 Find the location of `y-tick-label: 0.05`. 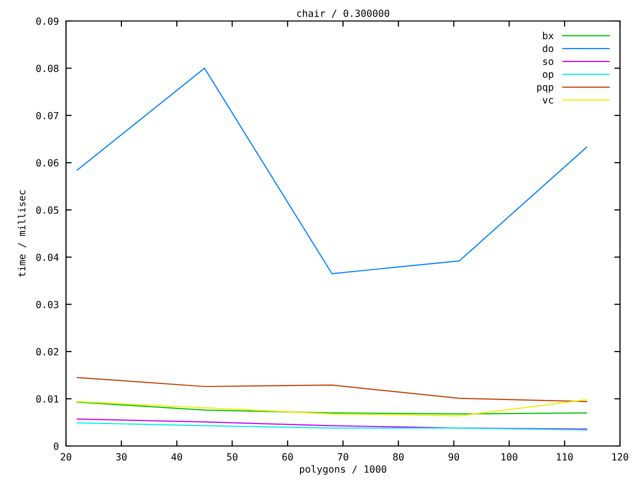

y-tick-label: 0.05 is located at coordinates (47, 210).